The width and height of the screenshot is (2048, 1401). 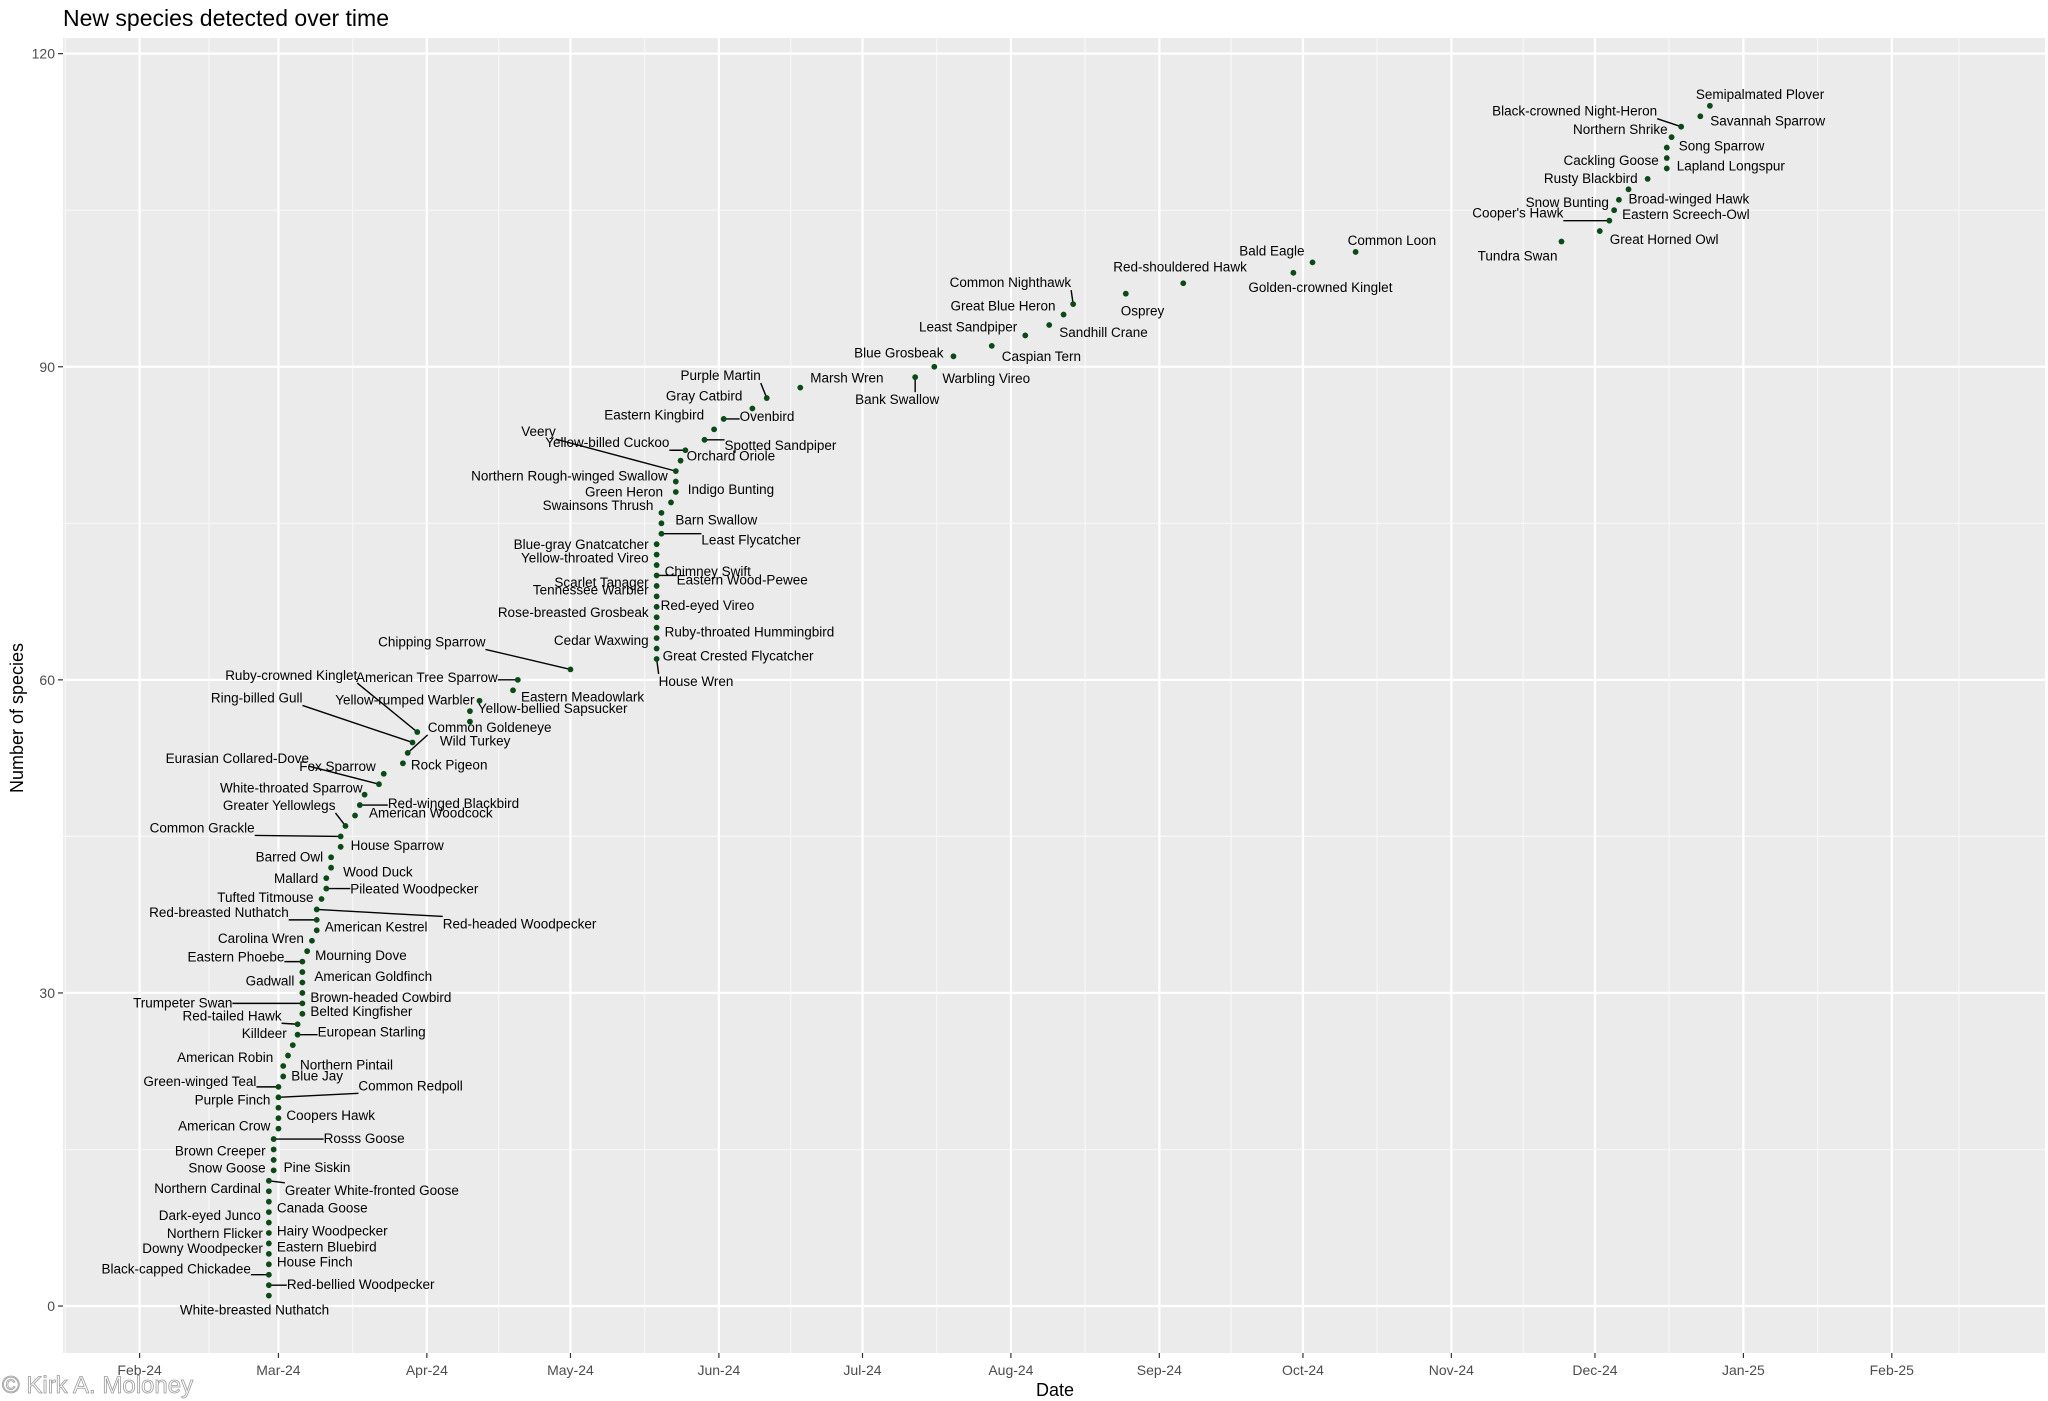 I want to click on species-label-brown-creeper: Brown Creeper, so click(x=220, y=1150).